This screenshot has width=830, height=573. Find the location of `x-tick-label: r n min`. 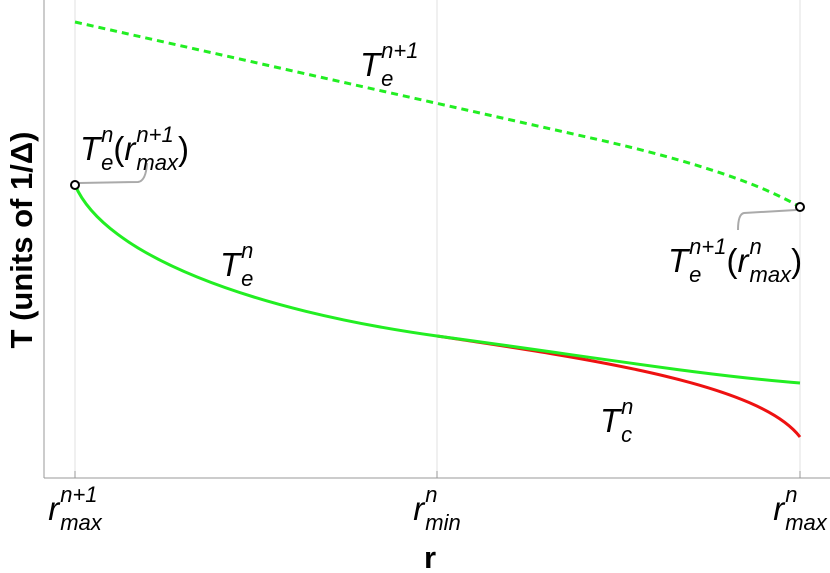

x-tick-label: r n min is located at coordinates (436, 509).